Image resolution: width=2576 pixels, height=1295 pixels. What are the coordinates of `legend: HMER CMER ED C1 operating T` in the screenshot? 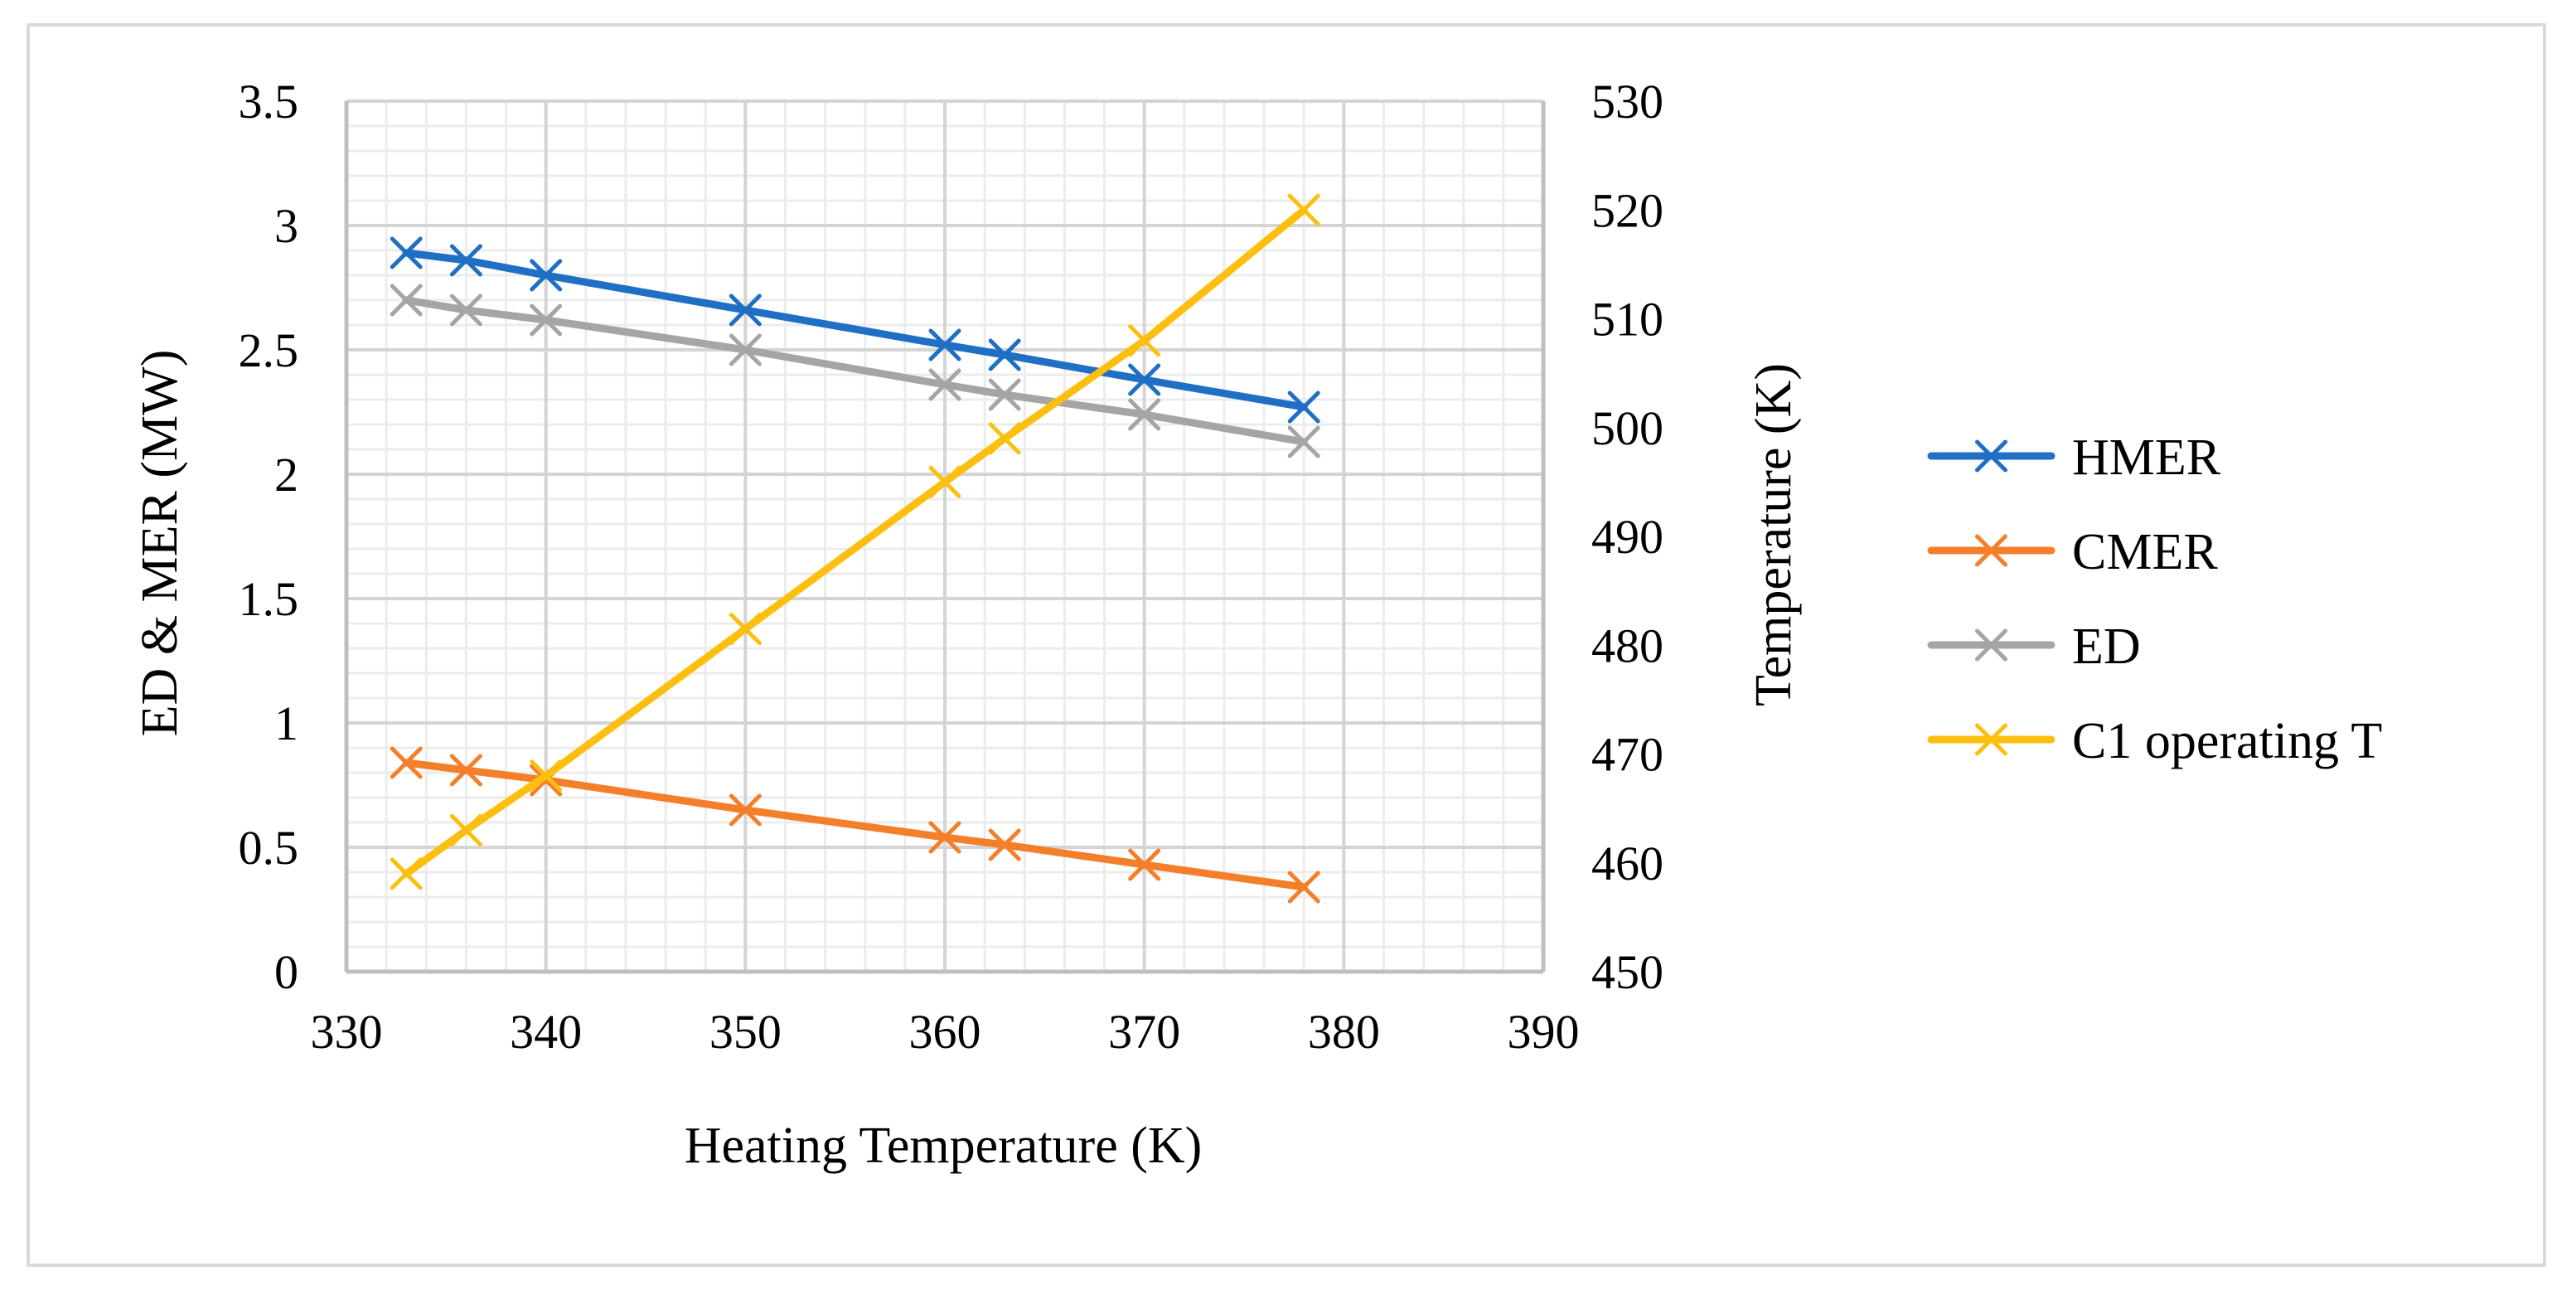 It's located at (2154, 599).